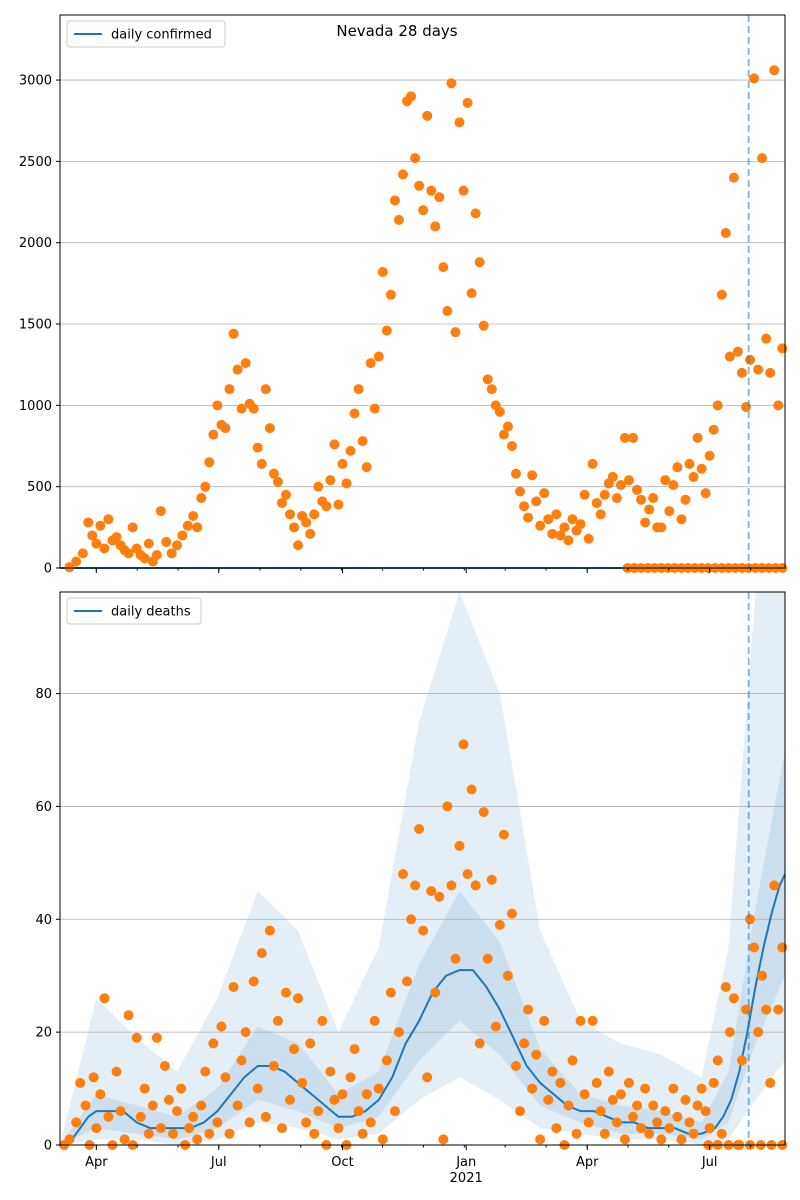 This screenshot has width=800, height=1200. I want to click on y-tick-label: 2500, so click(35, 162).